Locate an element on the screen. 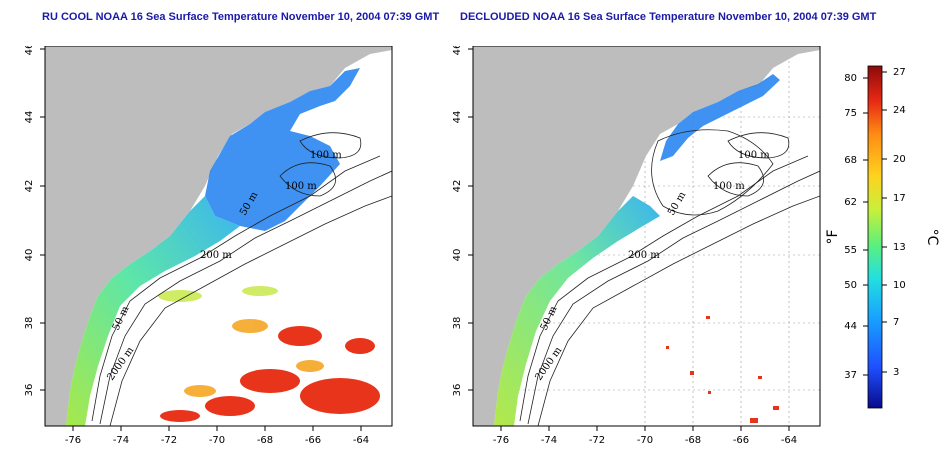 Image resolution: width=950 pixels, height=475 pixels. left-x-tick: -64 is located at coordinates (361, 440).